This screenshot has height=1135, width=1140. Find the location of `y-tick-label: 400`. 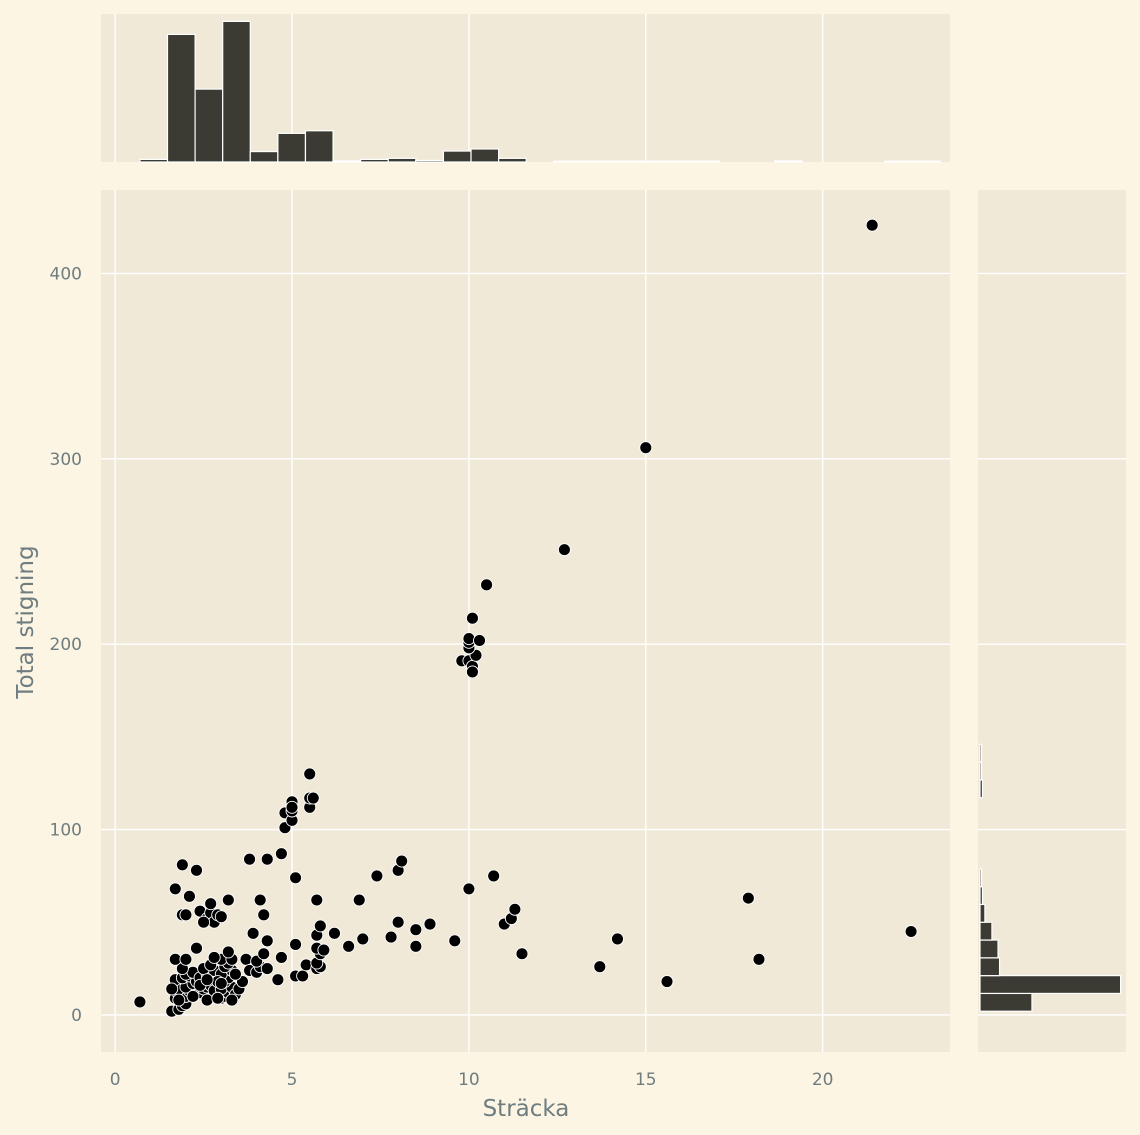

y-tick-label: 400 is located at coordinates (66, 274).